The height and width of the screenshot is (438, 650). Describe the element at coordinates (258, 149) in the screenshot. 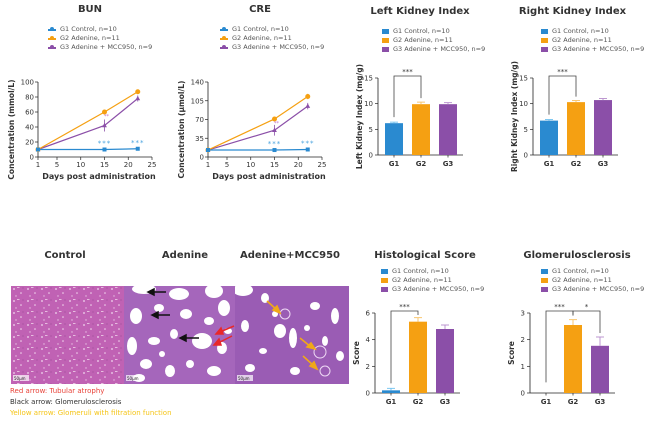

I see `series-line-g1` at that location.